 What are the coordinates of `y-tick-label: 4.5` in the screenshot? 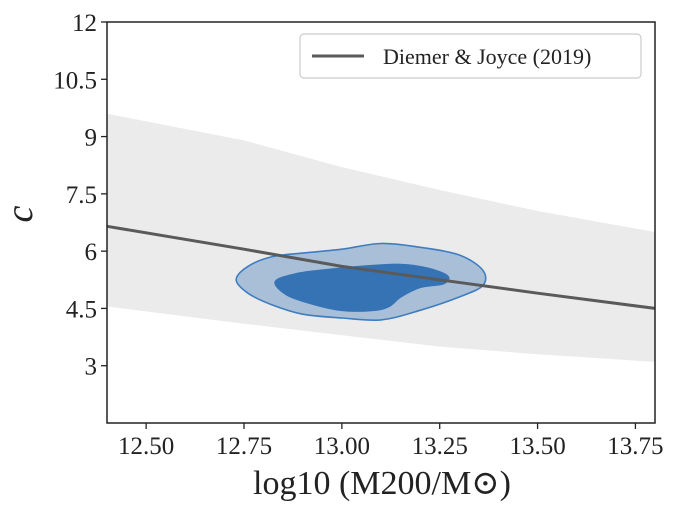 It's located at (81, 309).